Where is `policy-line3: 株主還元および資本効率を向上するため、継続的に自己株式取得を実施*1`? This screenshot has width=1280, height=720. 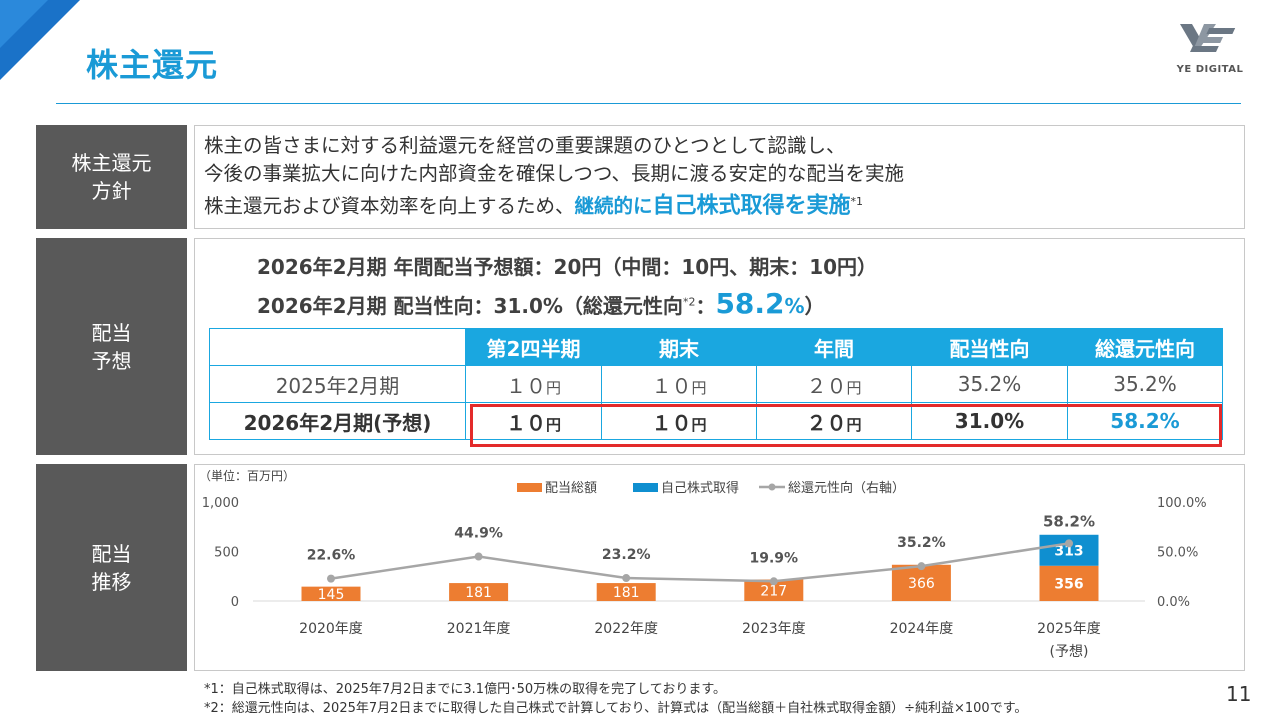
policy-line3: 株主還元および資本効率を向上するため、継続的に自己株式取得を実施*1 is located at coordinates (724, 204).